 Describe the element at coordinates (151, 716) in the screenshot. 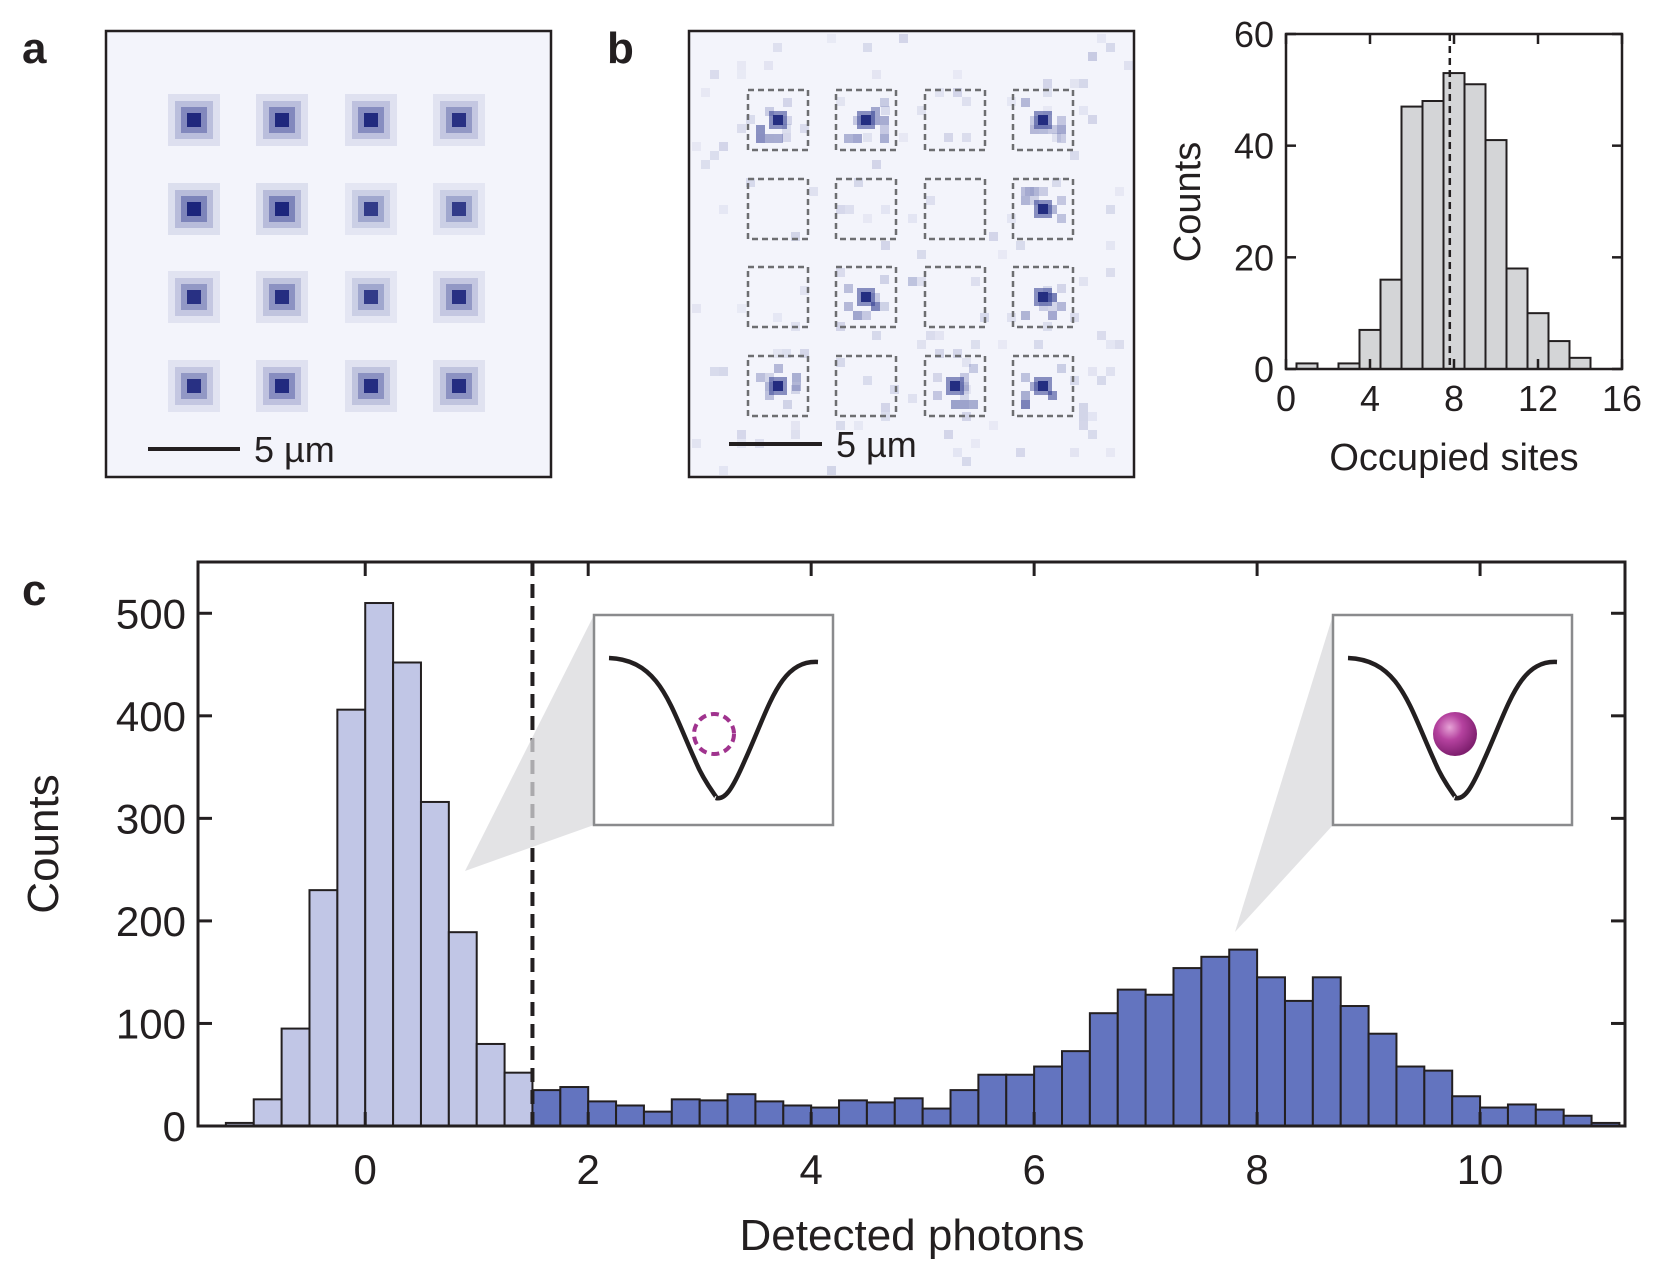

I see `y-tick-label: 400` at that location.